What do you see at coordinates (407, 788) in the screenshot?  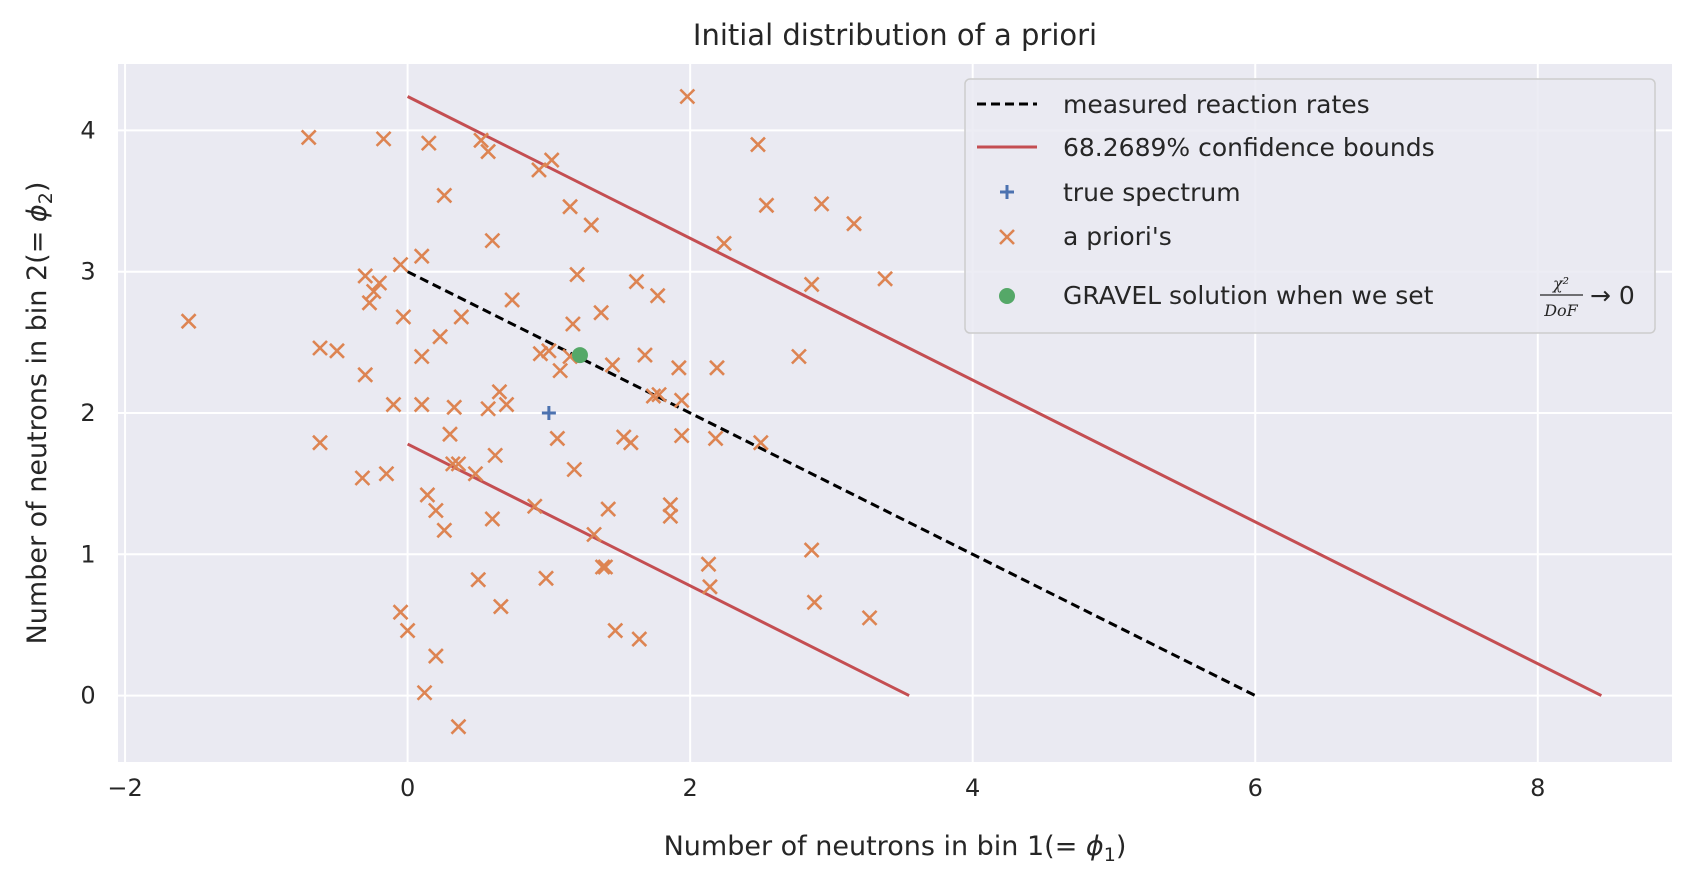 I see `x-tick-label: 0` at bounding box center [407, 788].